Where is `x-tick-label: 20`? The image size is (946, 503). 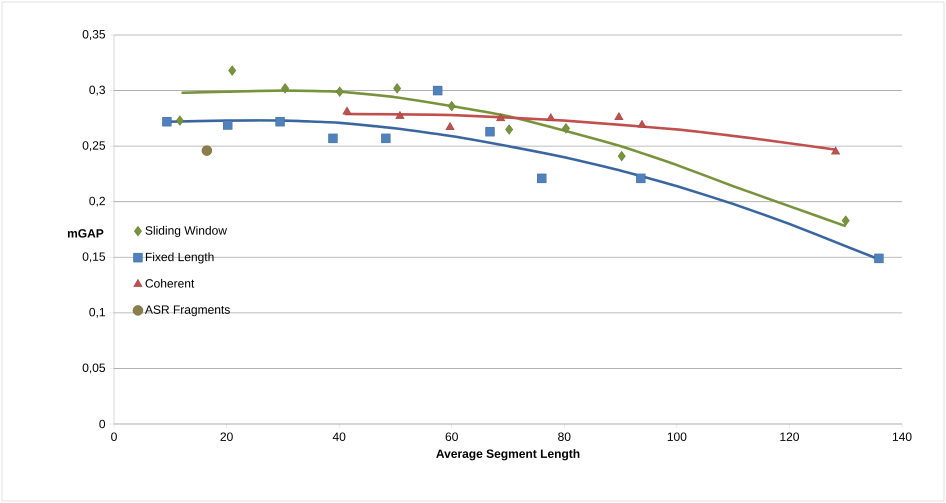 x-tick-label: 20 is located at coordinates (226, 436).